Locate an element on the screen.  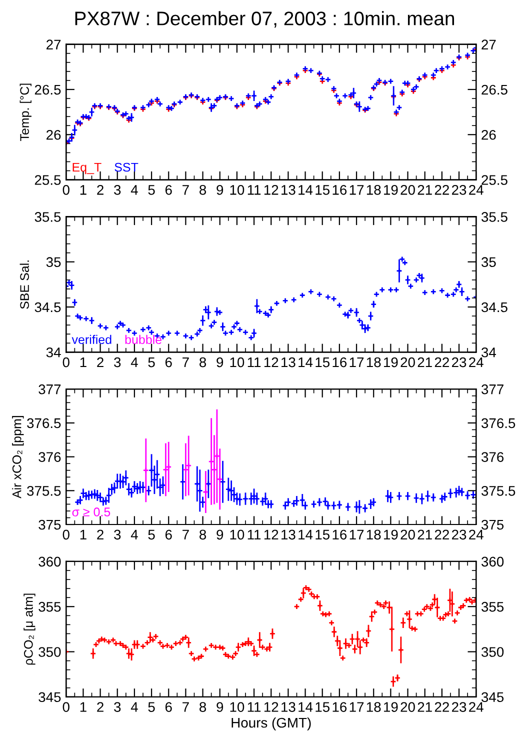
y-tick-label: 355 is located at coordinates (49, 607).